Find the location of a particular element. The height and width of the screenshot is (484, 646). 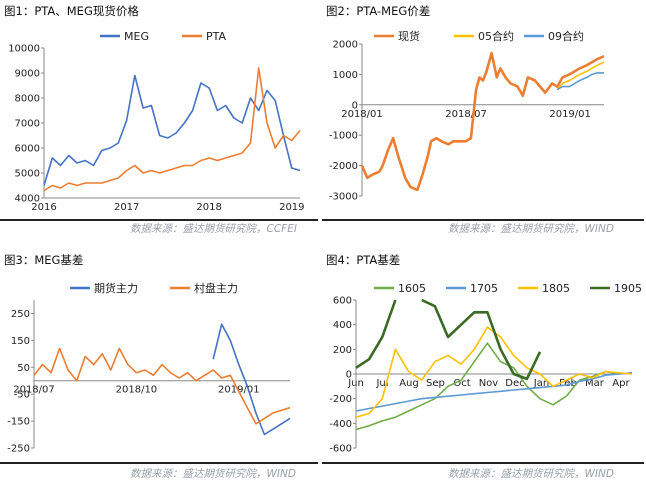

y-tick-label: -150 is located at coordinates (18, 422).